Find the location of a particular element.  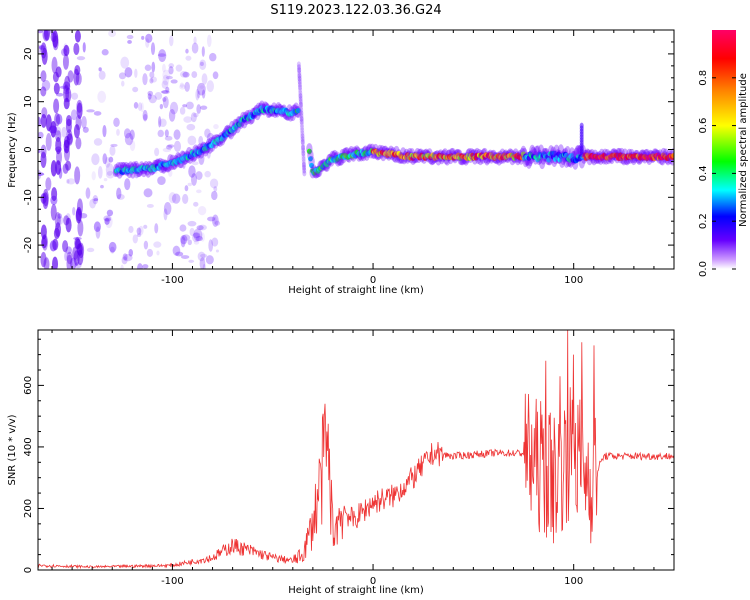

y-tick-label: 0 is located at coordinates (28, 570).